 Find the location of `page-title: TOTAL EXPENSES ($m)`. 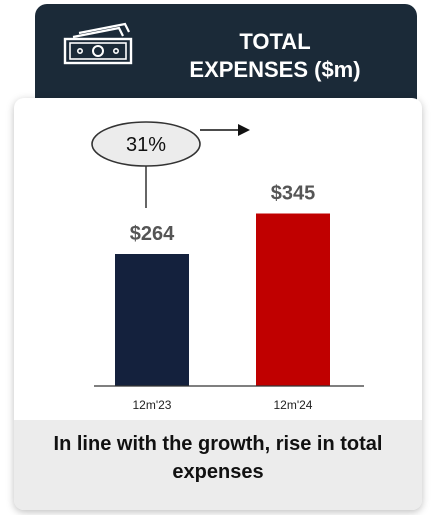

page-title: TOTAL EXPENSES ($m) is located at coordinates (275, 55).